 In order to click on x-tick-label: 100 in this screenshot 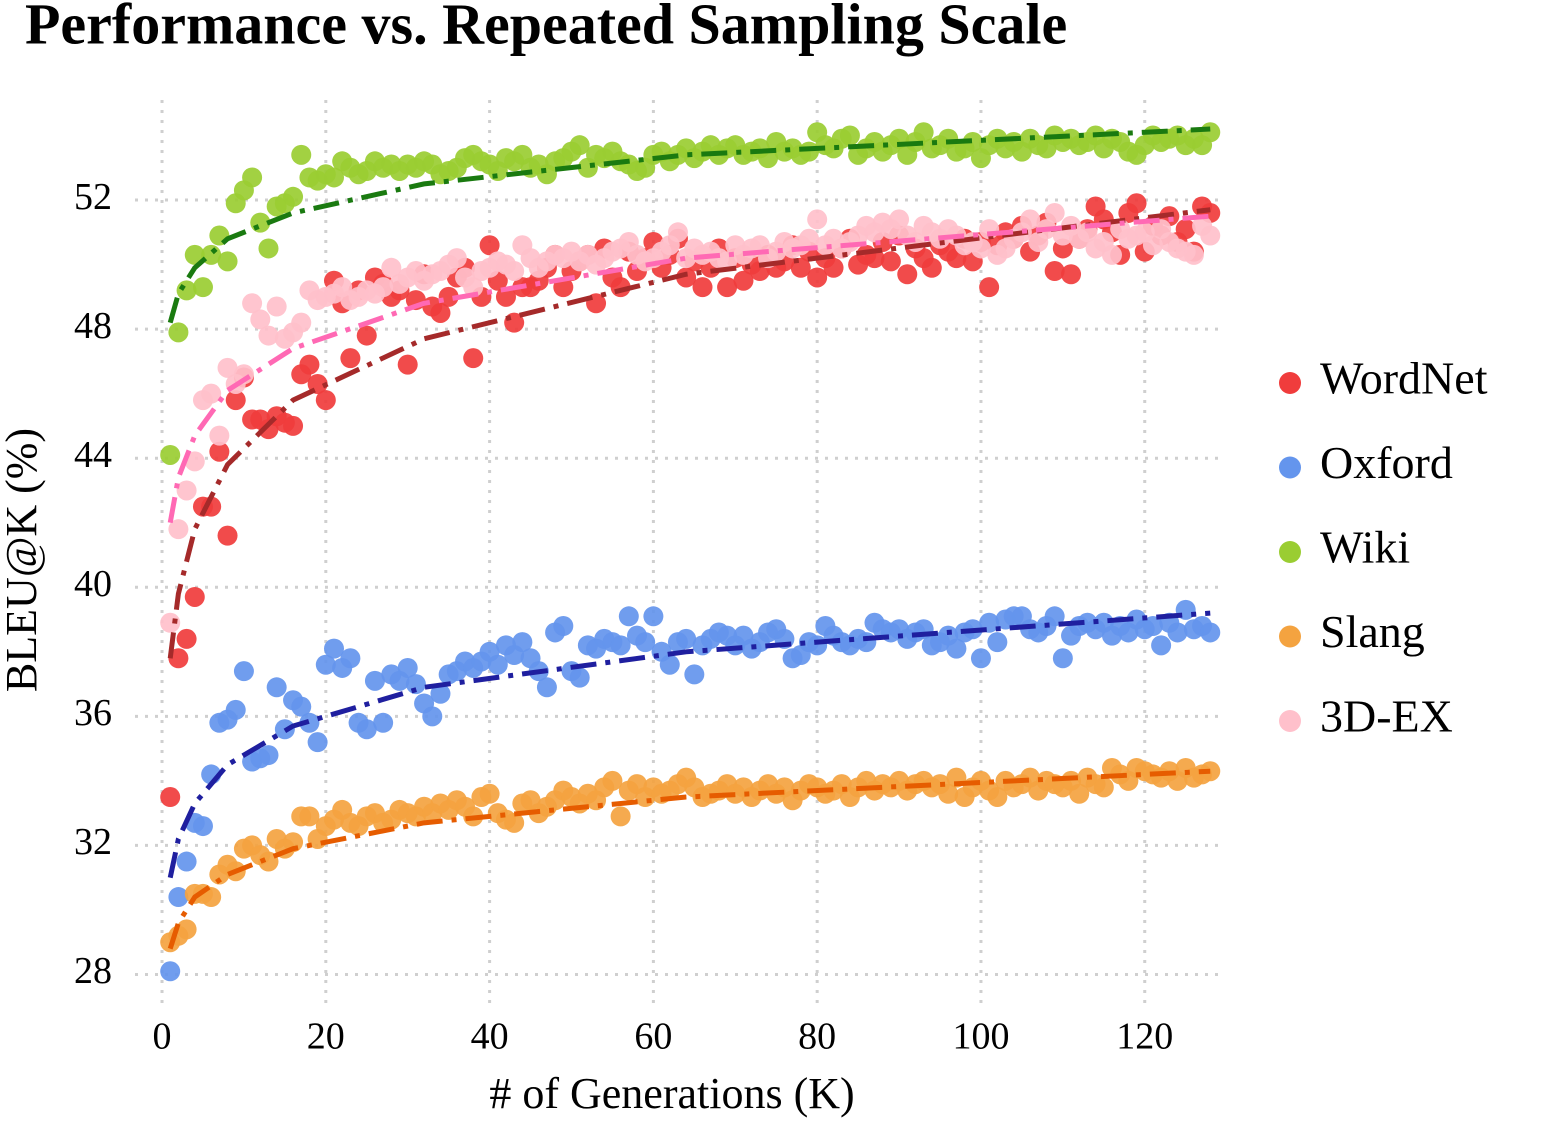, I will do `click(980, 1037)`.